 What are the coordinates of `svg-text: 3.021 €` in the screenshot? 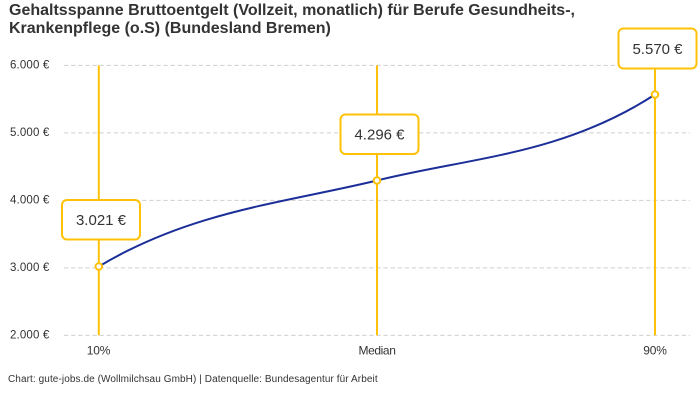 It's located at (101, 220).